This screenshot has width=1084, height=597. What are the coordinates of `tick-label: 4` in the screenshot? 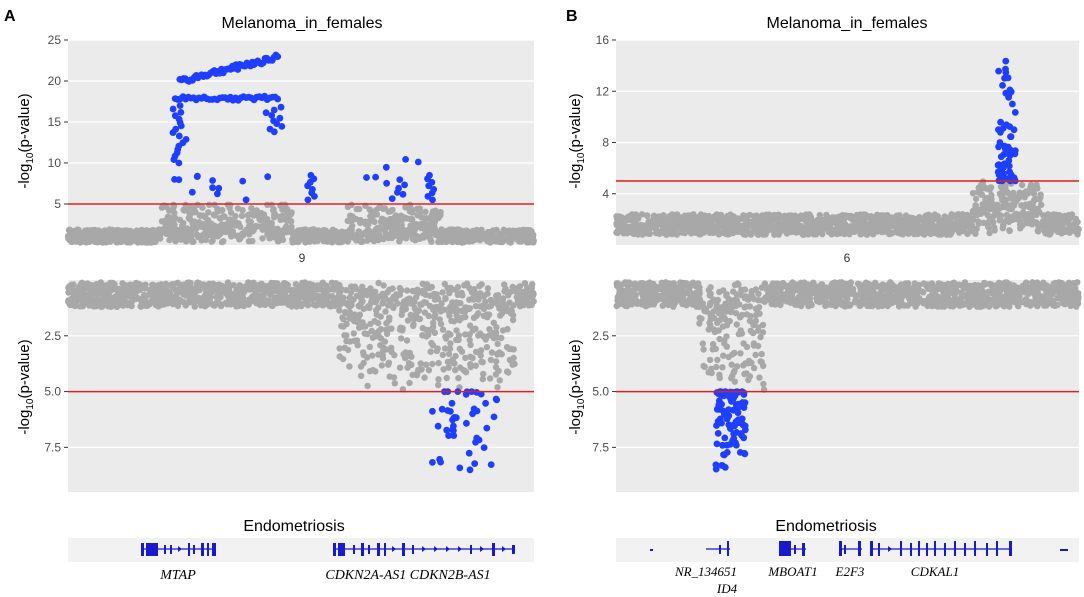 It's located at (605, 194).